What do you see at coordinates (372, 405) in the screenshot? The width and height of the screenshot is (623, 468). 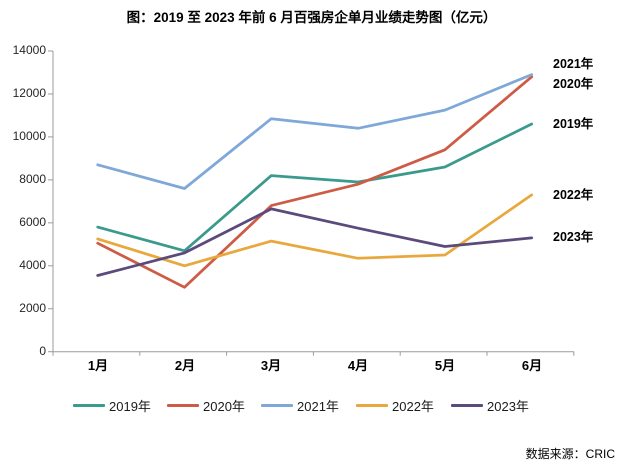 I see `legend-swatch-2022` at bounding box center [372, 405].